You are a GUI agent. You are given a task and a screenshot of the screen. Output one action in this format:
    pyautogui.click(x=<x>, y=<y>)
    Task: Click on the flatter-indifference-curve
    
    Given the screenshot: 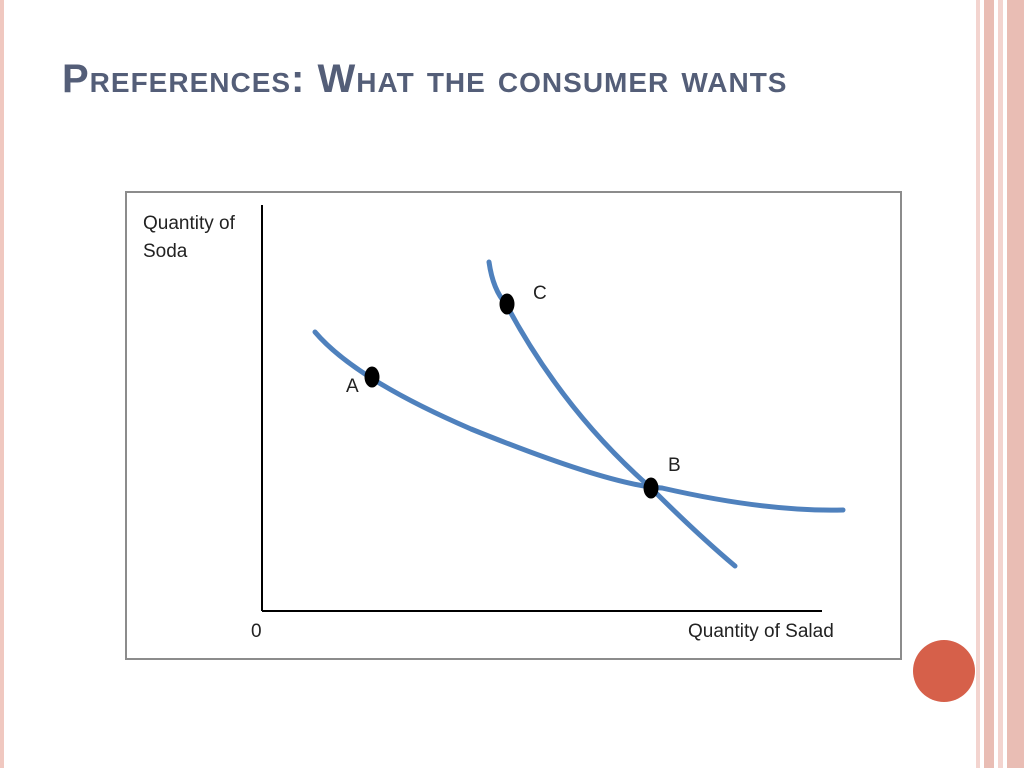 What is the action you would take?
    pyautogui.click(x=579, y=421)
    